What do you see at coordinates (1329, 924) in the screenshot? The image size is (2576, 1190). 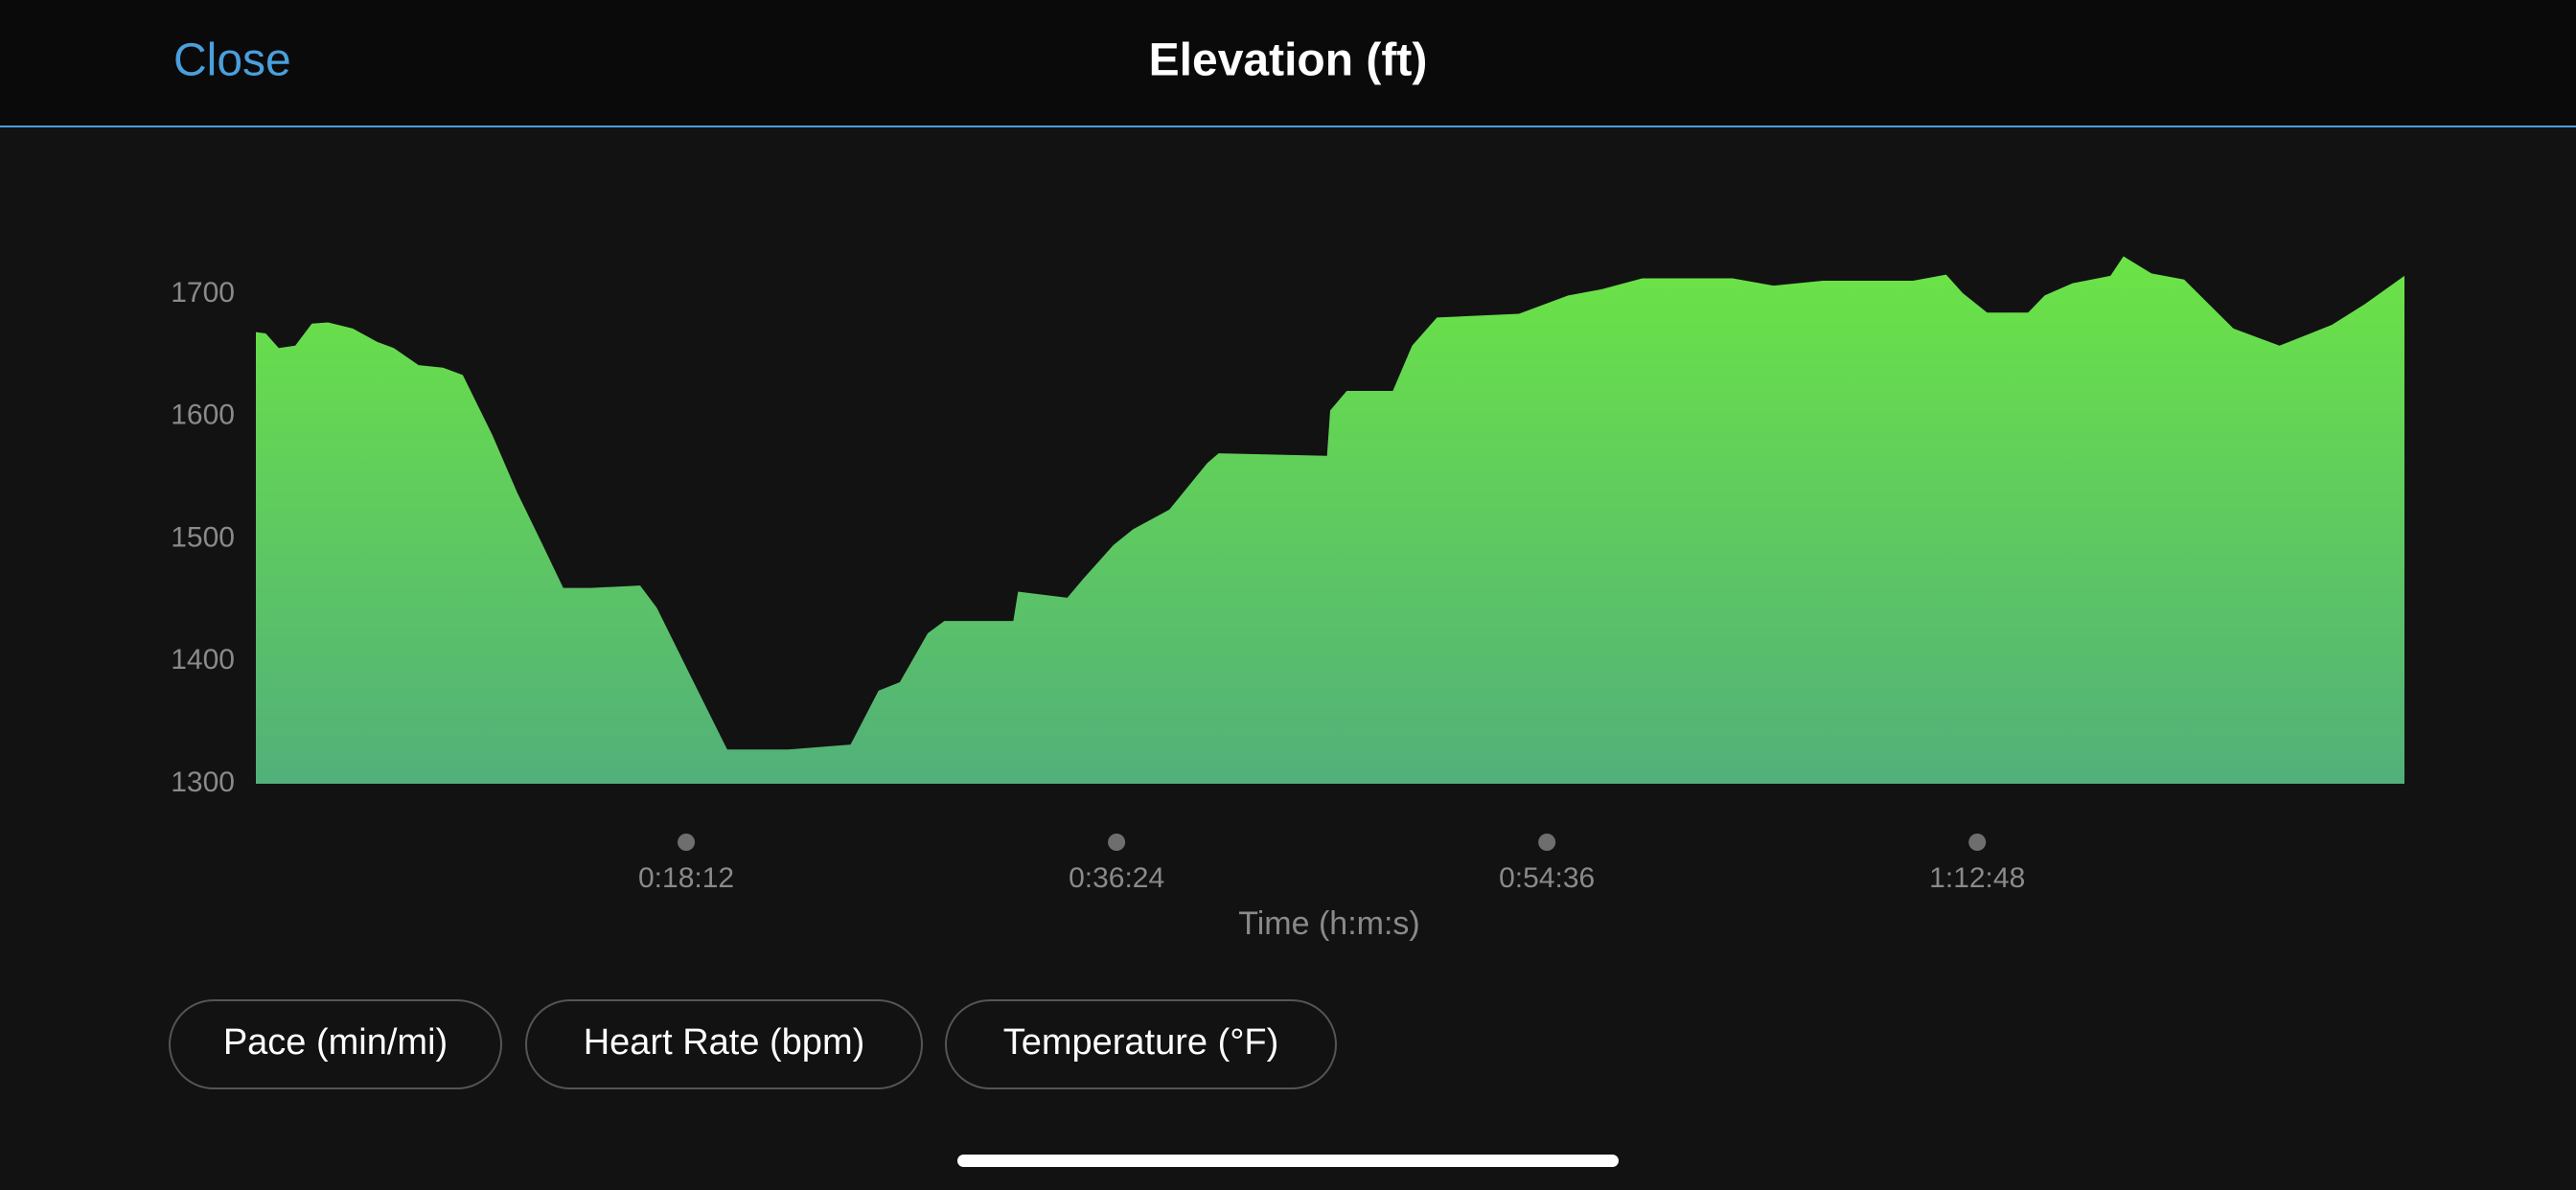 I see `x-axis-label: Time (h:m:s)` at bounding box center [1329, 924].